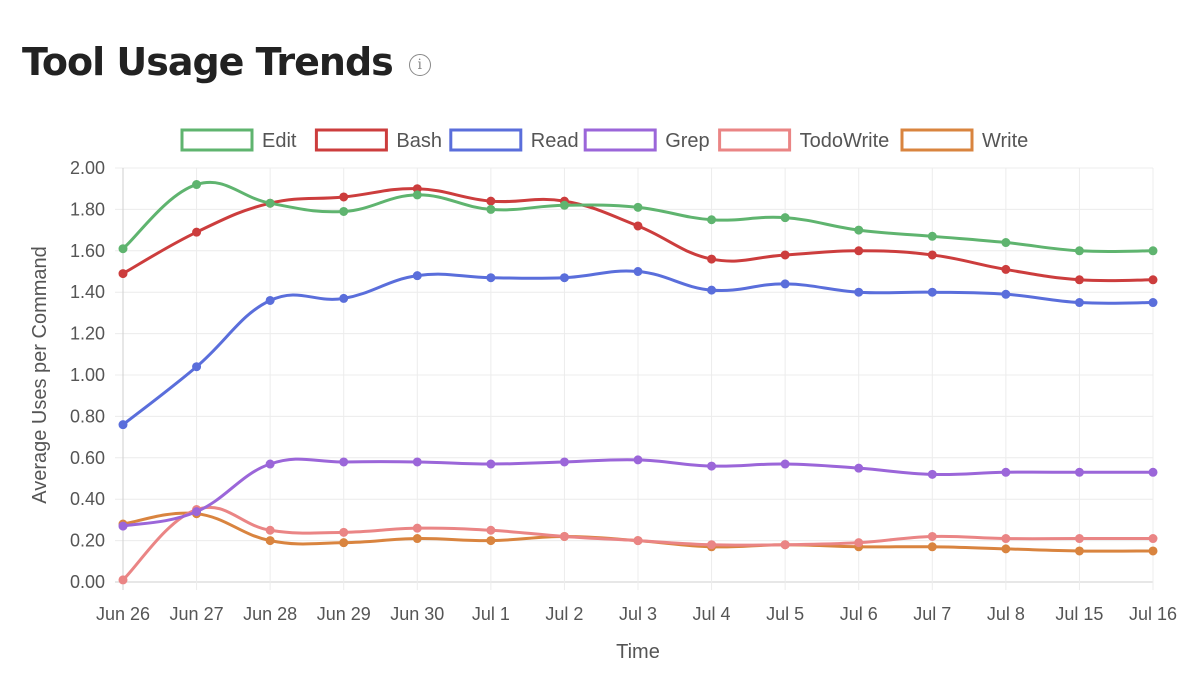 The width and height of the screenshot is (1200, 695). I want to click on legend-item-grep: Grep, so click(646, 140).